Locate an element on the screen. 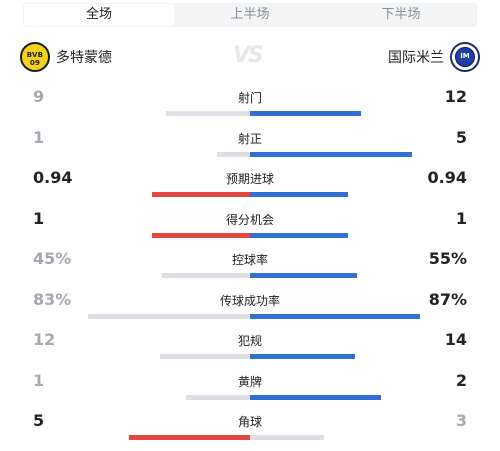 The height and width of the screenshot is (451, 500). stat-row: 9 射门 12 is located at coordinates (250, 107).